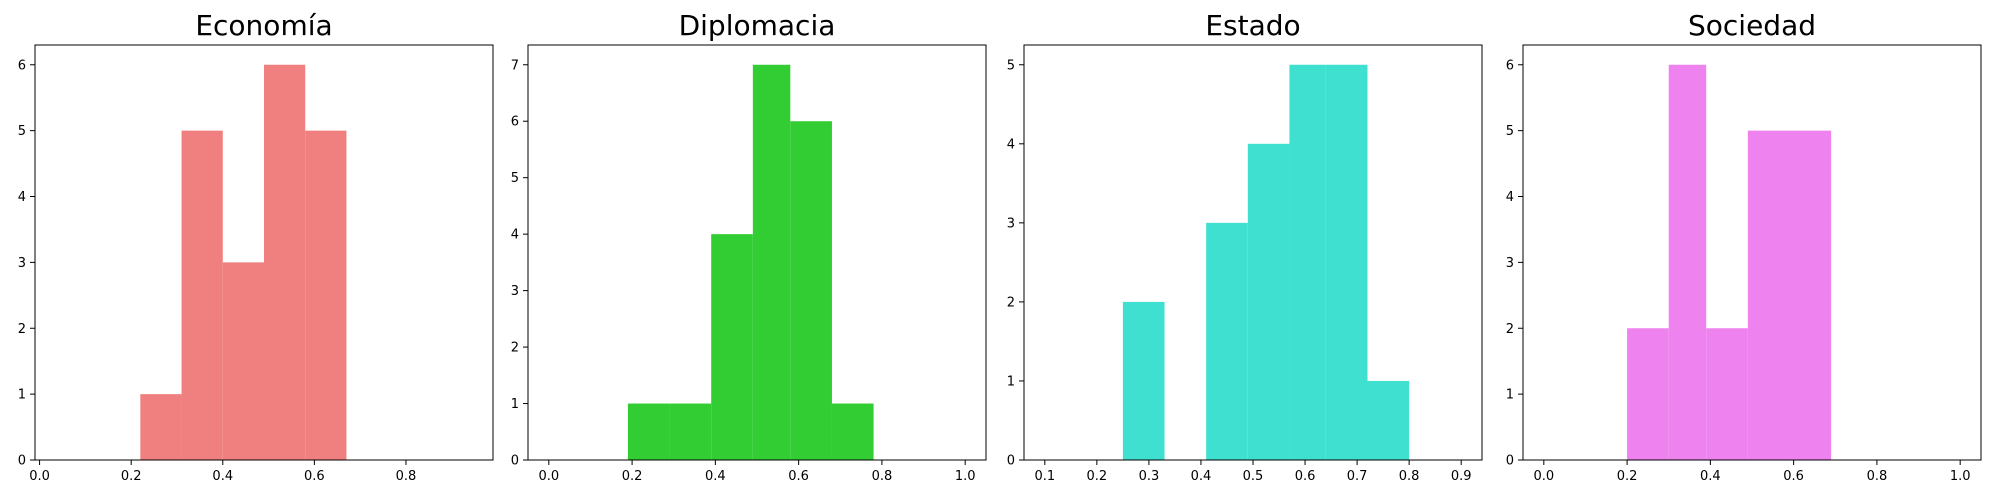 This screenshot has height=500, width=2000. Describe the element at coordinates (1461, 476) in the screenshot. I see `x-tick-label: 0.9` at that location.